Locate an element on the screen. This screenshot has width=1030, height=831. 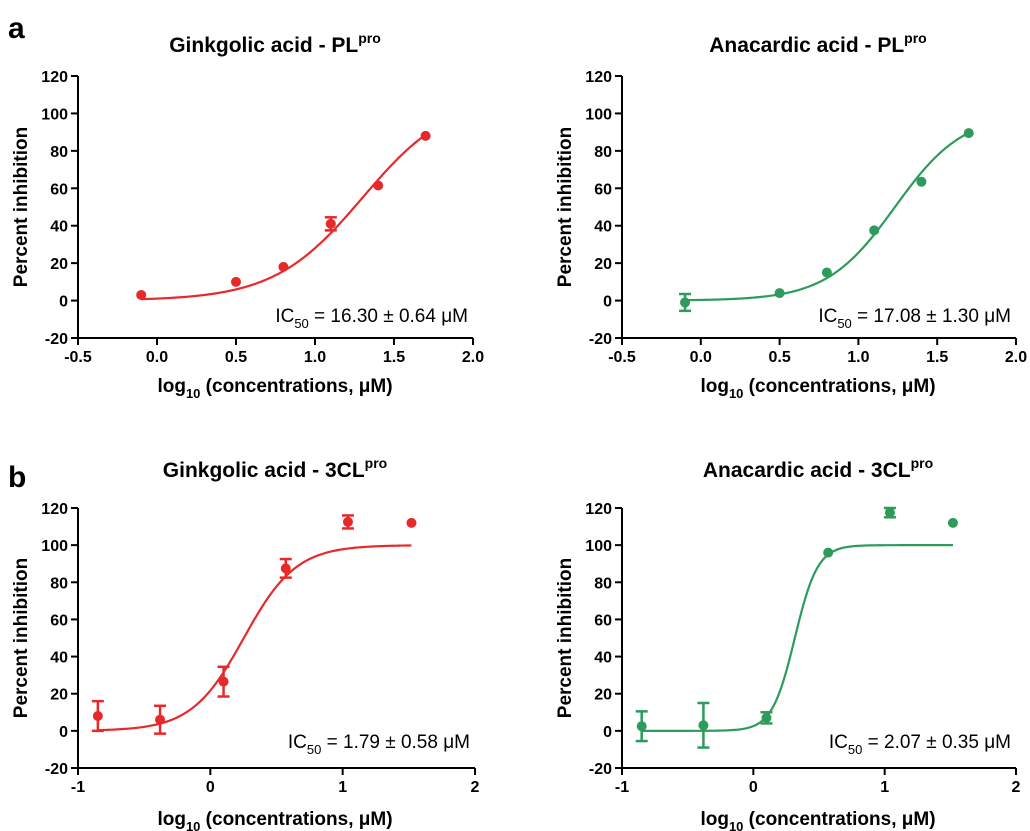
x-tick-label: 1.5 is located at coordinates (937, 357).